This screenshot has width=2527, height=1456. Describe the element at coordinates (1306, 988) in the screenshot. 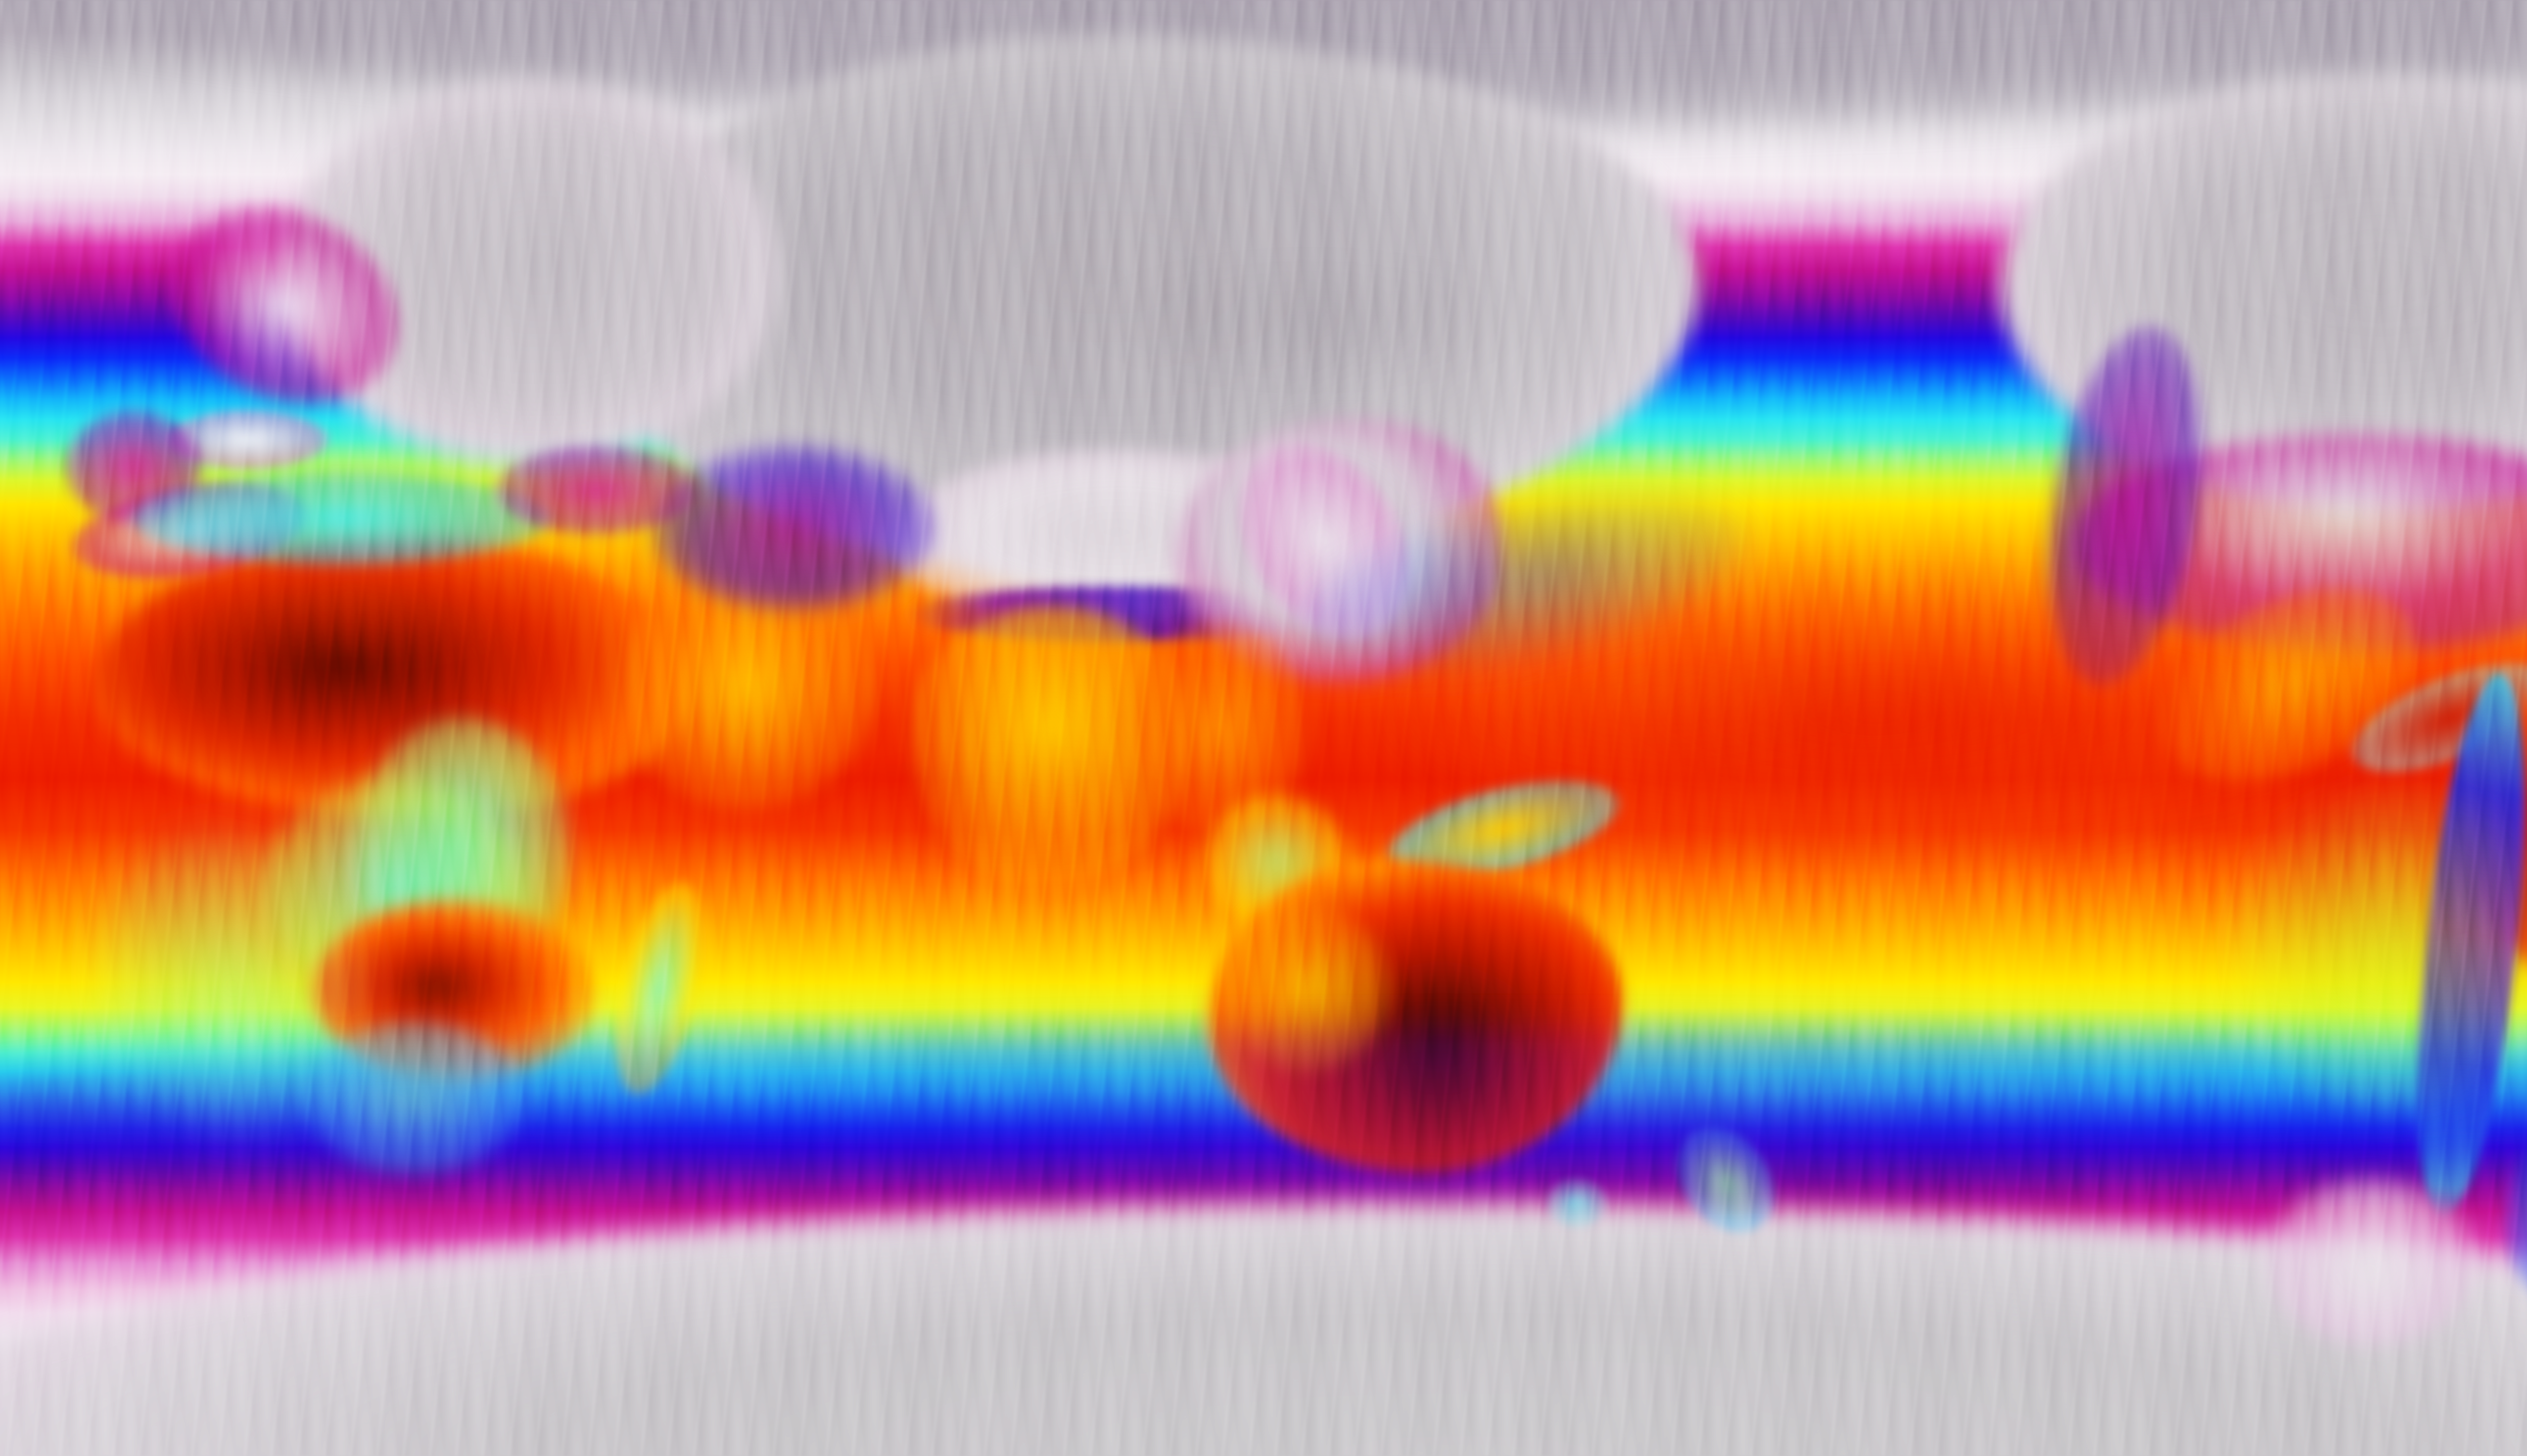

I see `feature-australia-west-warm` at that location.